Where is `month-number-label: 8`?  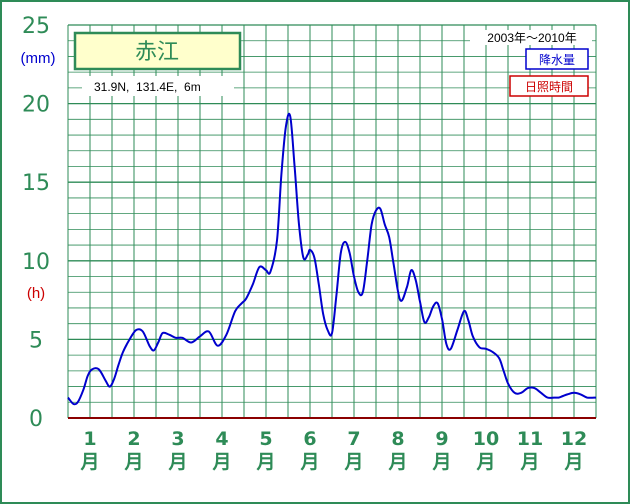 month-number-label: 8 is located at coordinates (397, 439).